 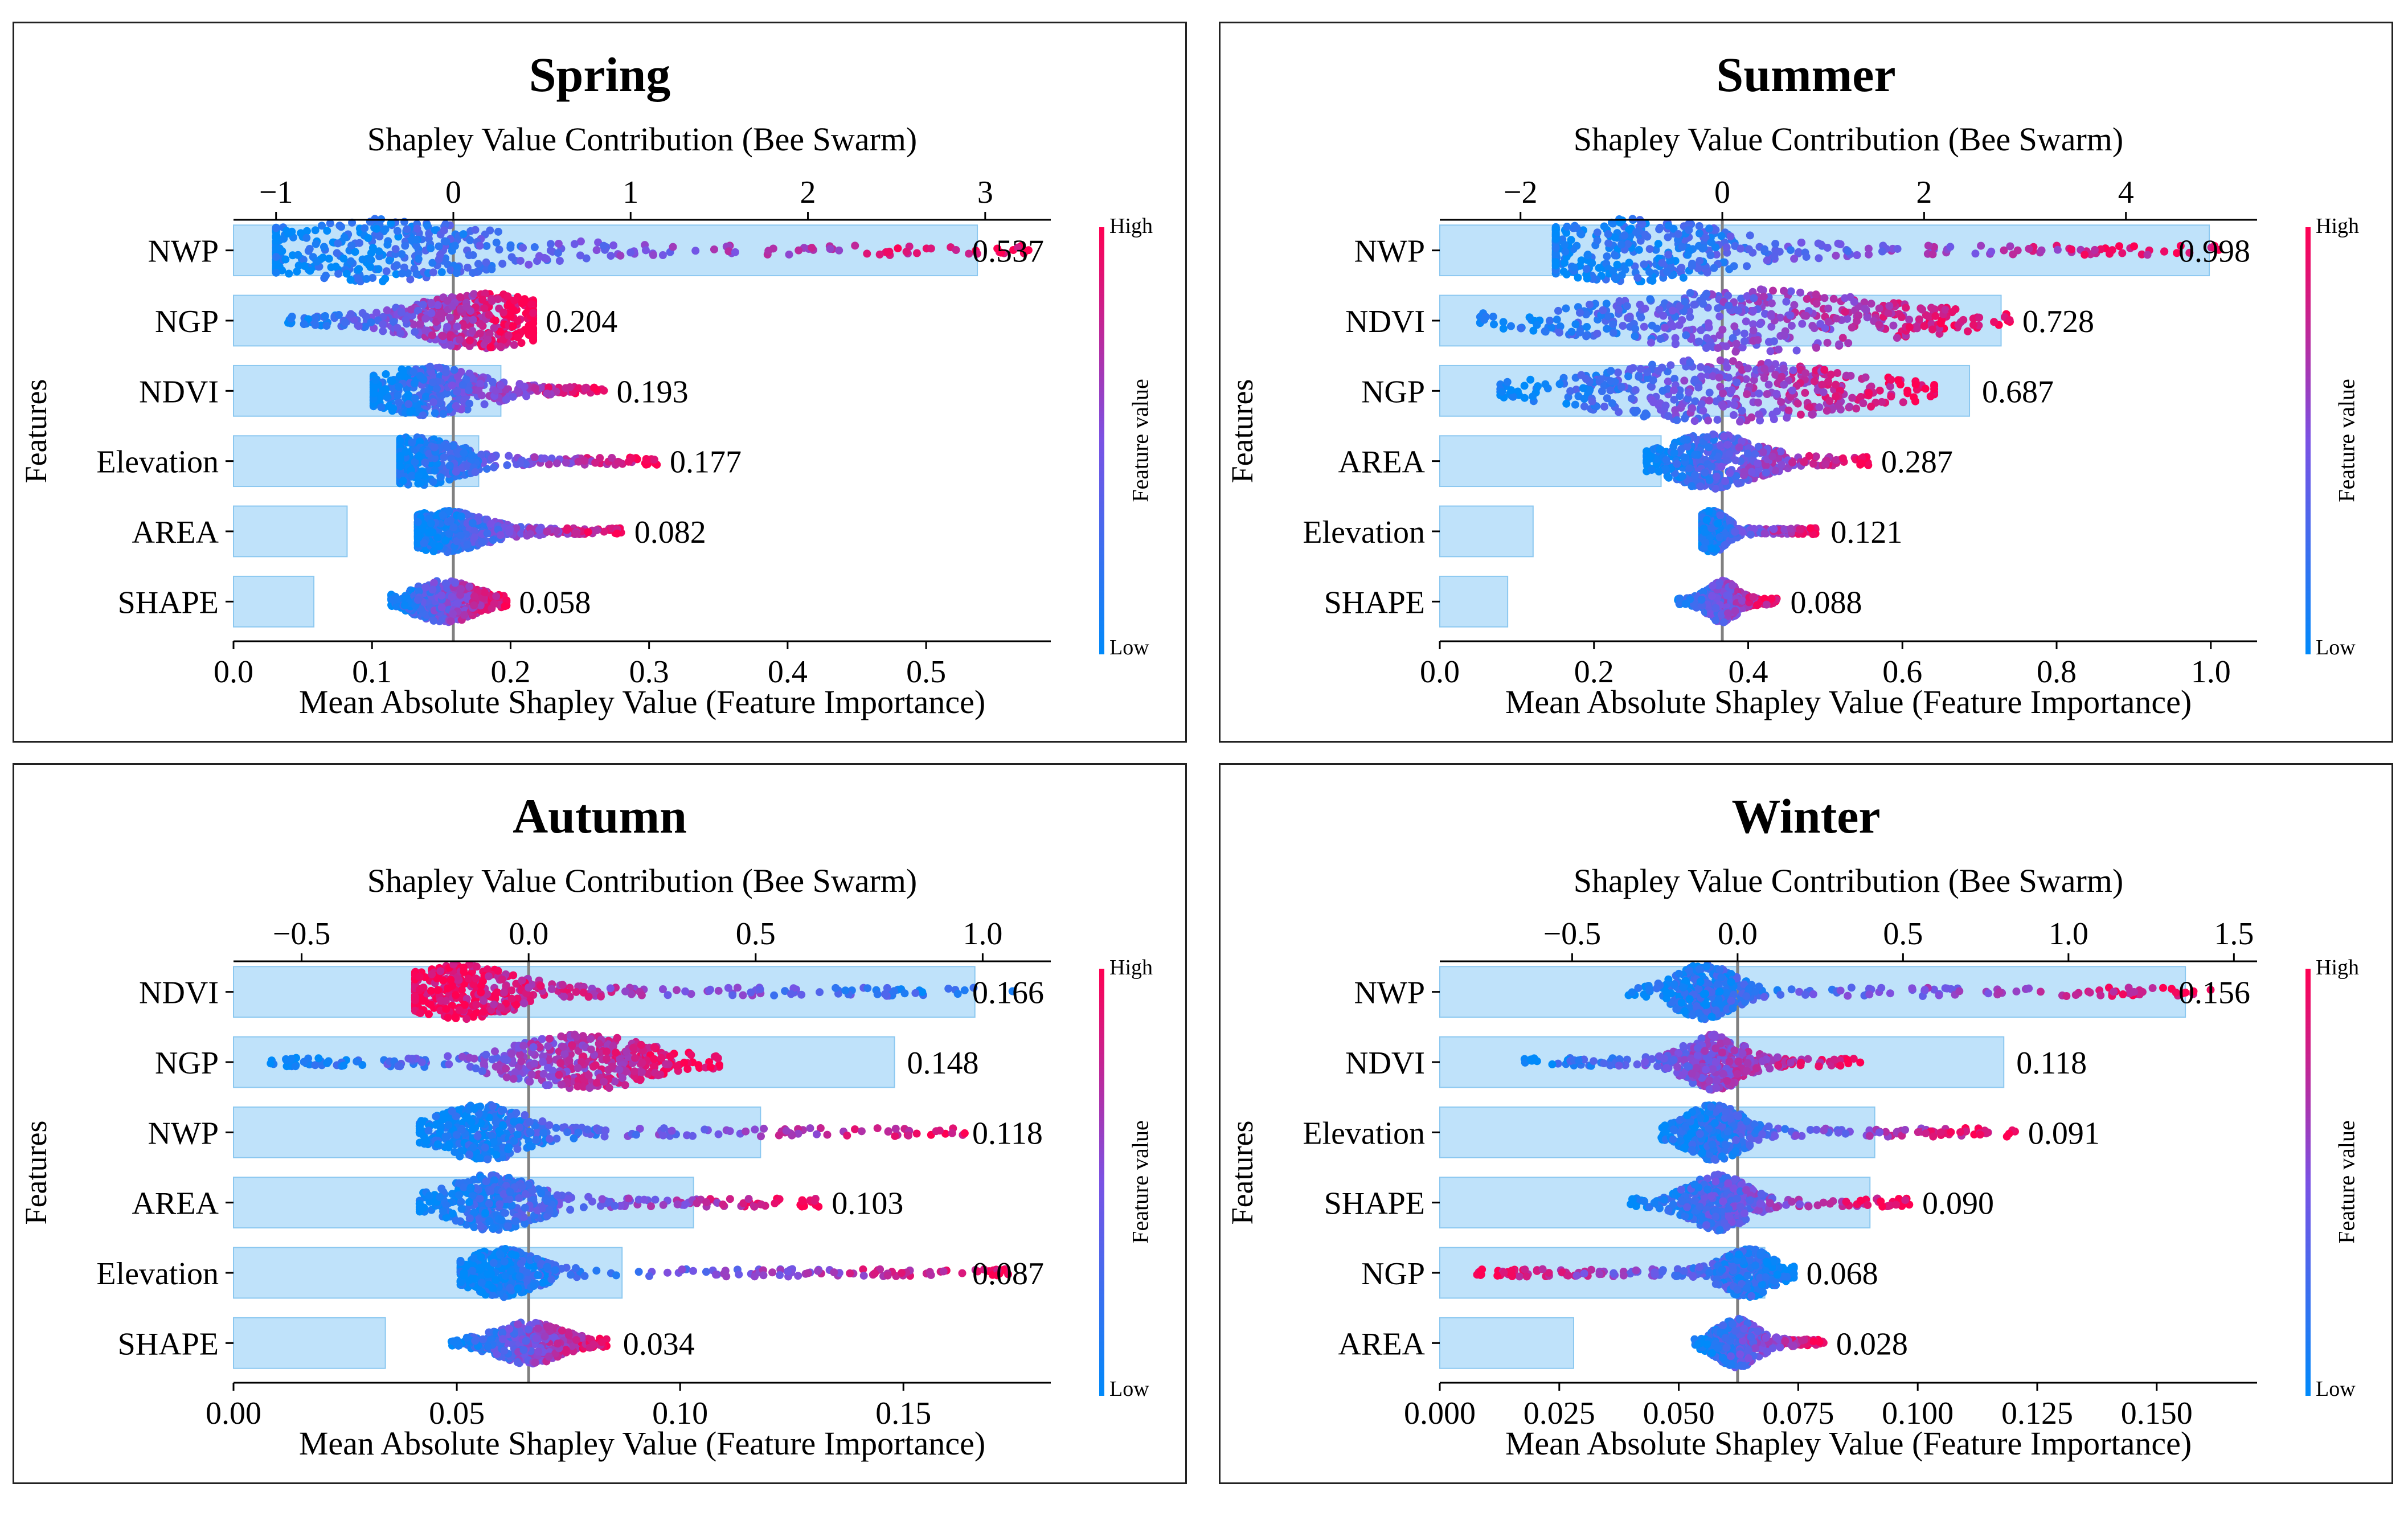 I want to click on colorbar-high-label: High, so click(x=2337, y=226).